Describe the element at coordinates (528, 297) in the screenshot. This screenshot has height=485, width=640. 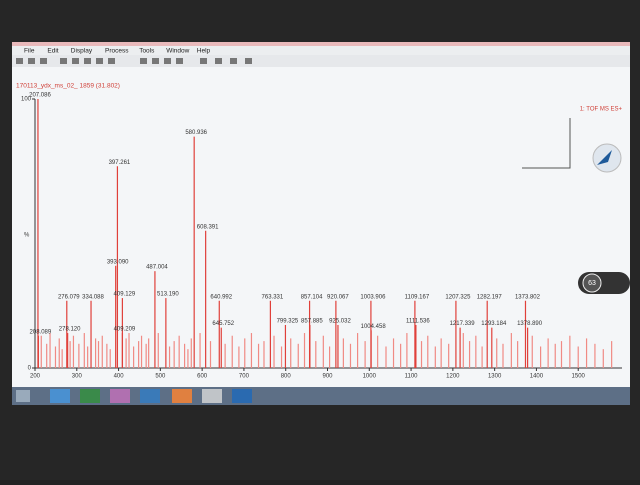
I see `peak-label: 1373.802` at that location.